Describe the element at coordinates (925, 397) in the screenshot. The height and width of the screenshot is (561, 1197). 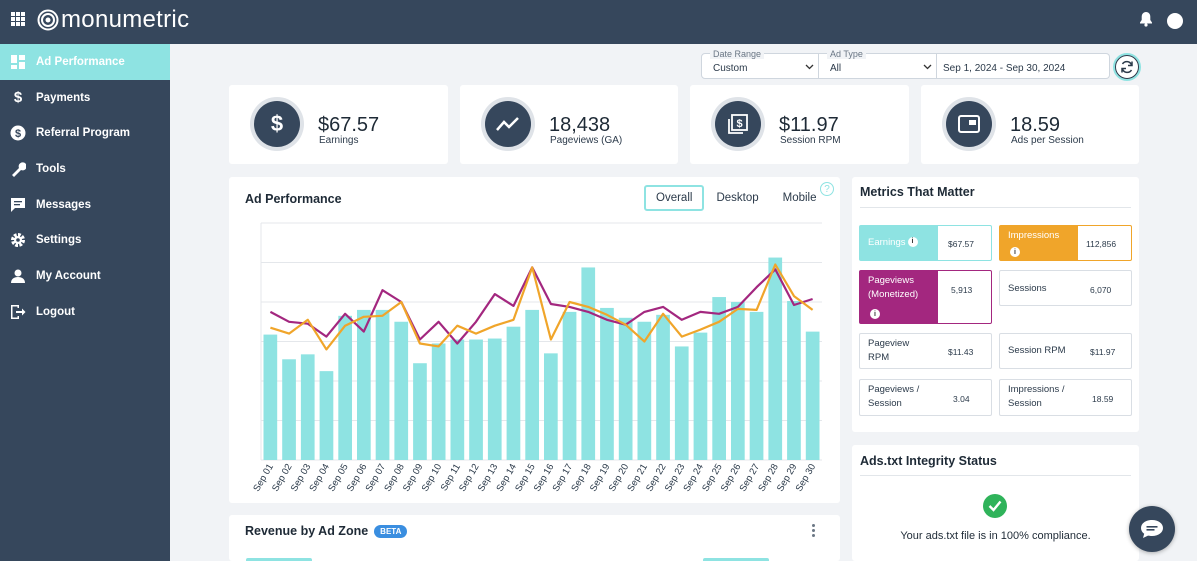
I see `metric-pageviews-per-session: Pageviews / Session 3.04` at that location.